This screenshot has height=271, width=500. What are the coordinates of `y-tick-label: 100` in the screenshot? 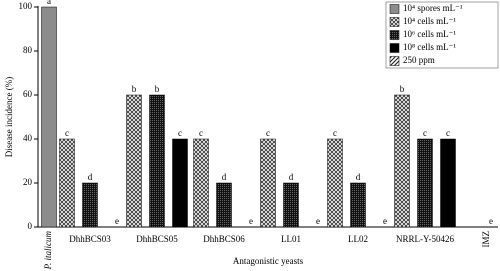 It's located at (26, 6).